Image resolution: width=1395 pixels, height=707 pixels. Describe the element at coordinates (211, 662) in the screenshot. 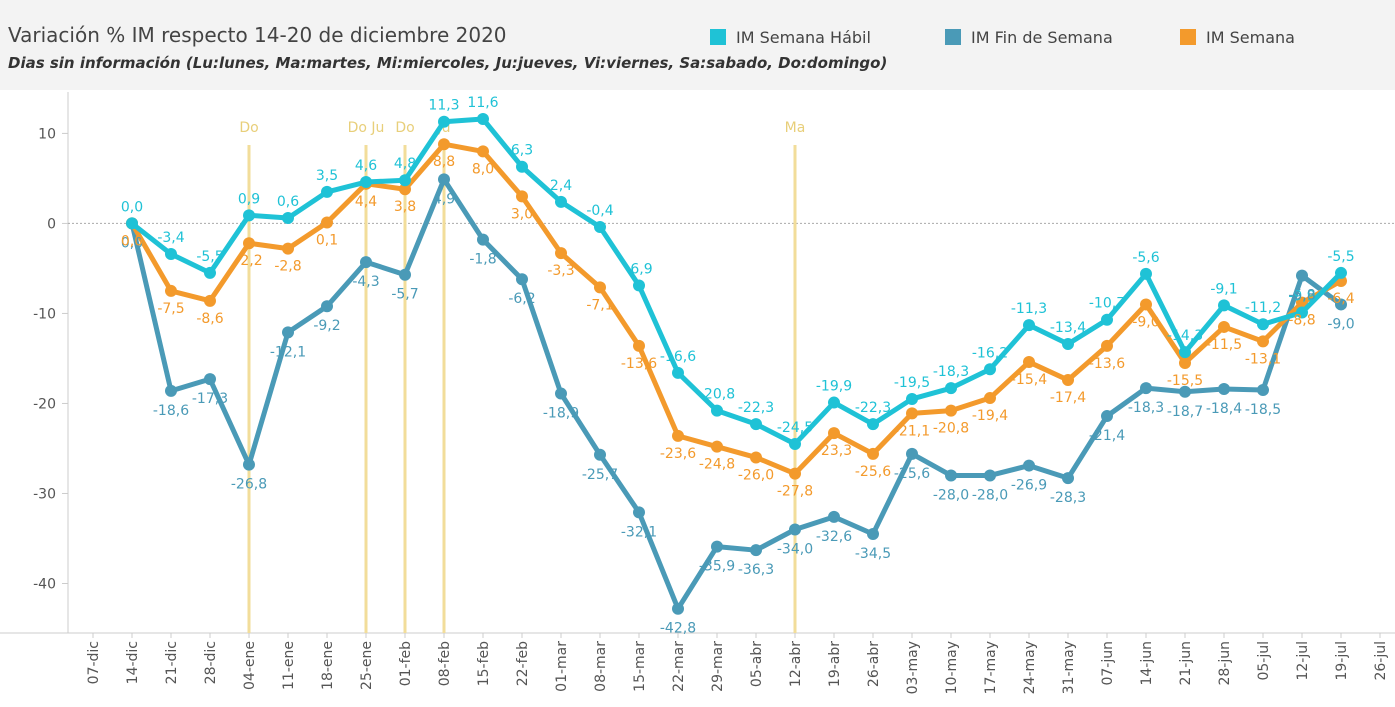

I see `x-tick-label: 28-dic` at that location.